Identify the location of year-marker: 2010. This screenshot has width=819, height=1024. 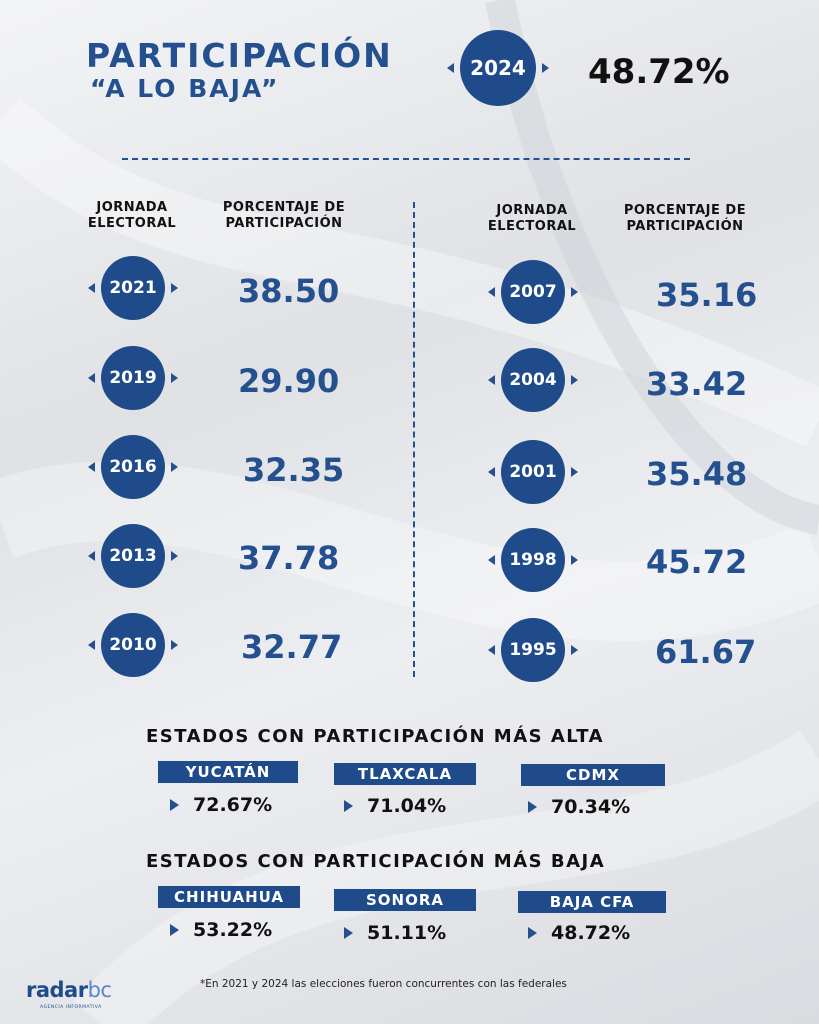
(133, 645).